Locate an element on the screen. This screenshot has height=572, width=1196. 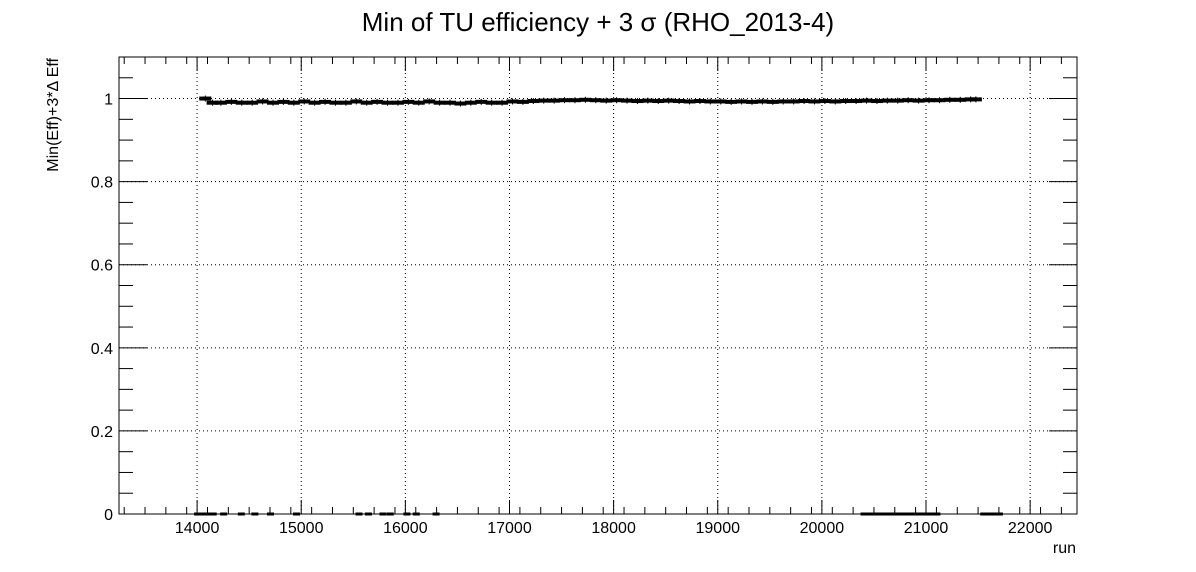
x-axis-title: run is located at coordinates (1064, 548).